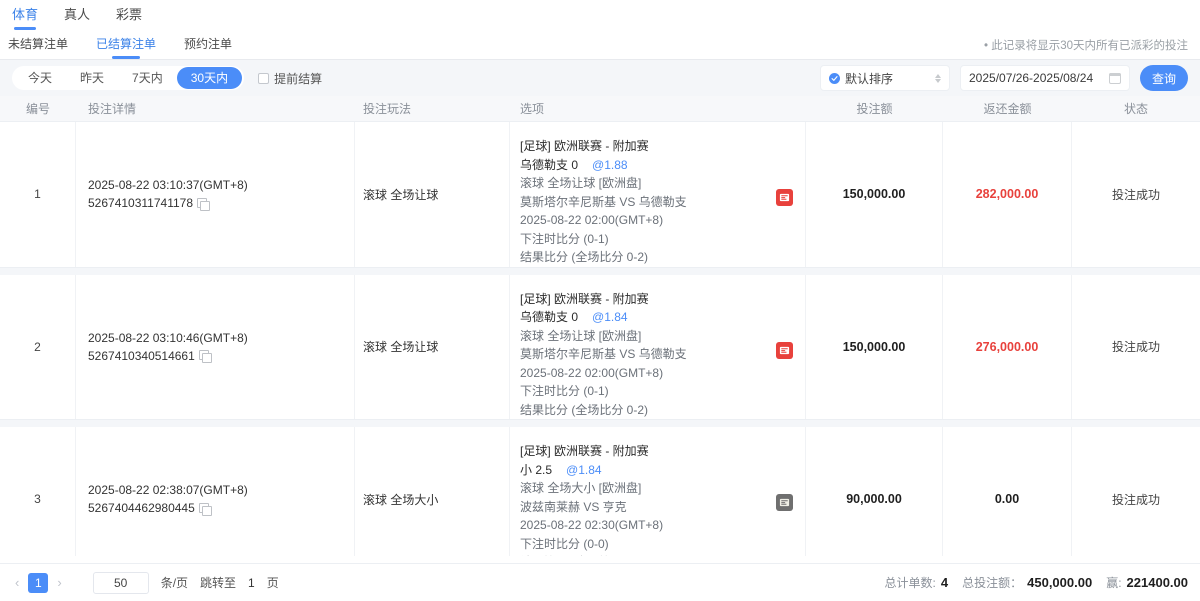 The image size is (1200, 601). What do you see at coordinates (251, 582) in the screenshot?
I see `jump-page-input: 1` at bounding box center [251, 582].